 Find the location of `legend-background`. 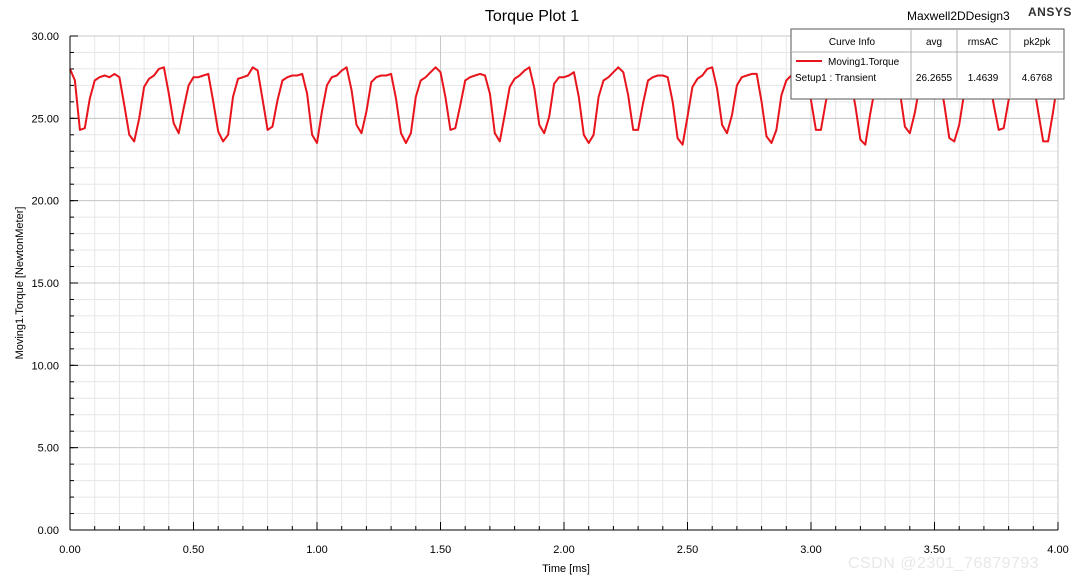

legend-background is located at coordinates (927, 64).